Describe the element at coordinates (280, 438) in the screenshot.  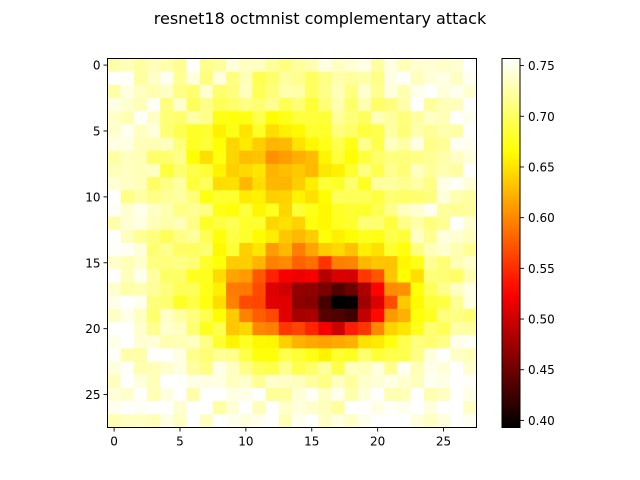
I see `x-axis: 0 5 10 15 20 25` at that location.